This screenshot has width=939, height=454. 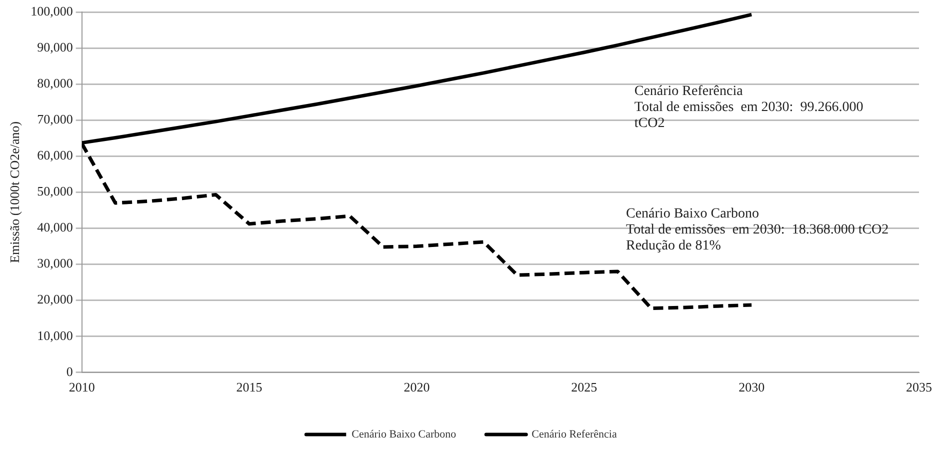 What do you see at coordinates (757, 230) in the screenshot?
I see `annotation: Cenário Baixo Carbono Total de emissões em 2030: 18.368.000 tCO2 Redução de 81%` at bounding box center [757, 230].